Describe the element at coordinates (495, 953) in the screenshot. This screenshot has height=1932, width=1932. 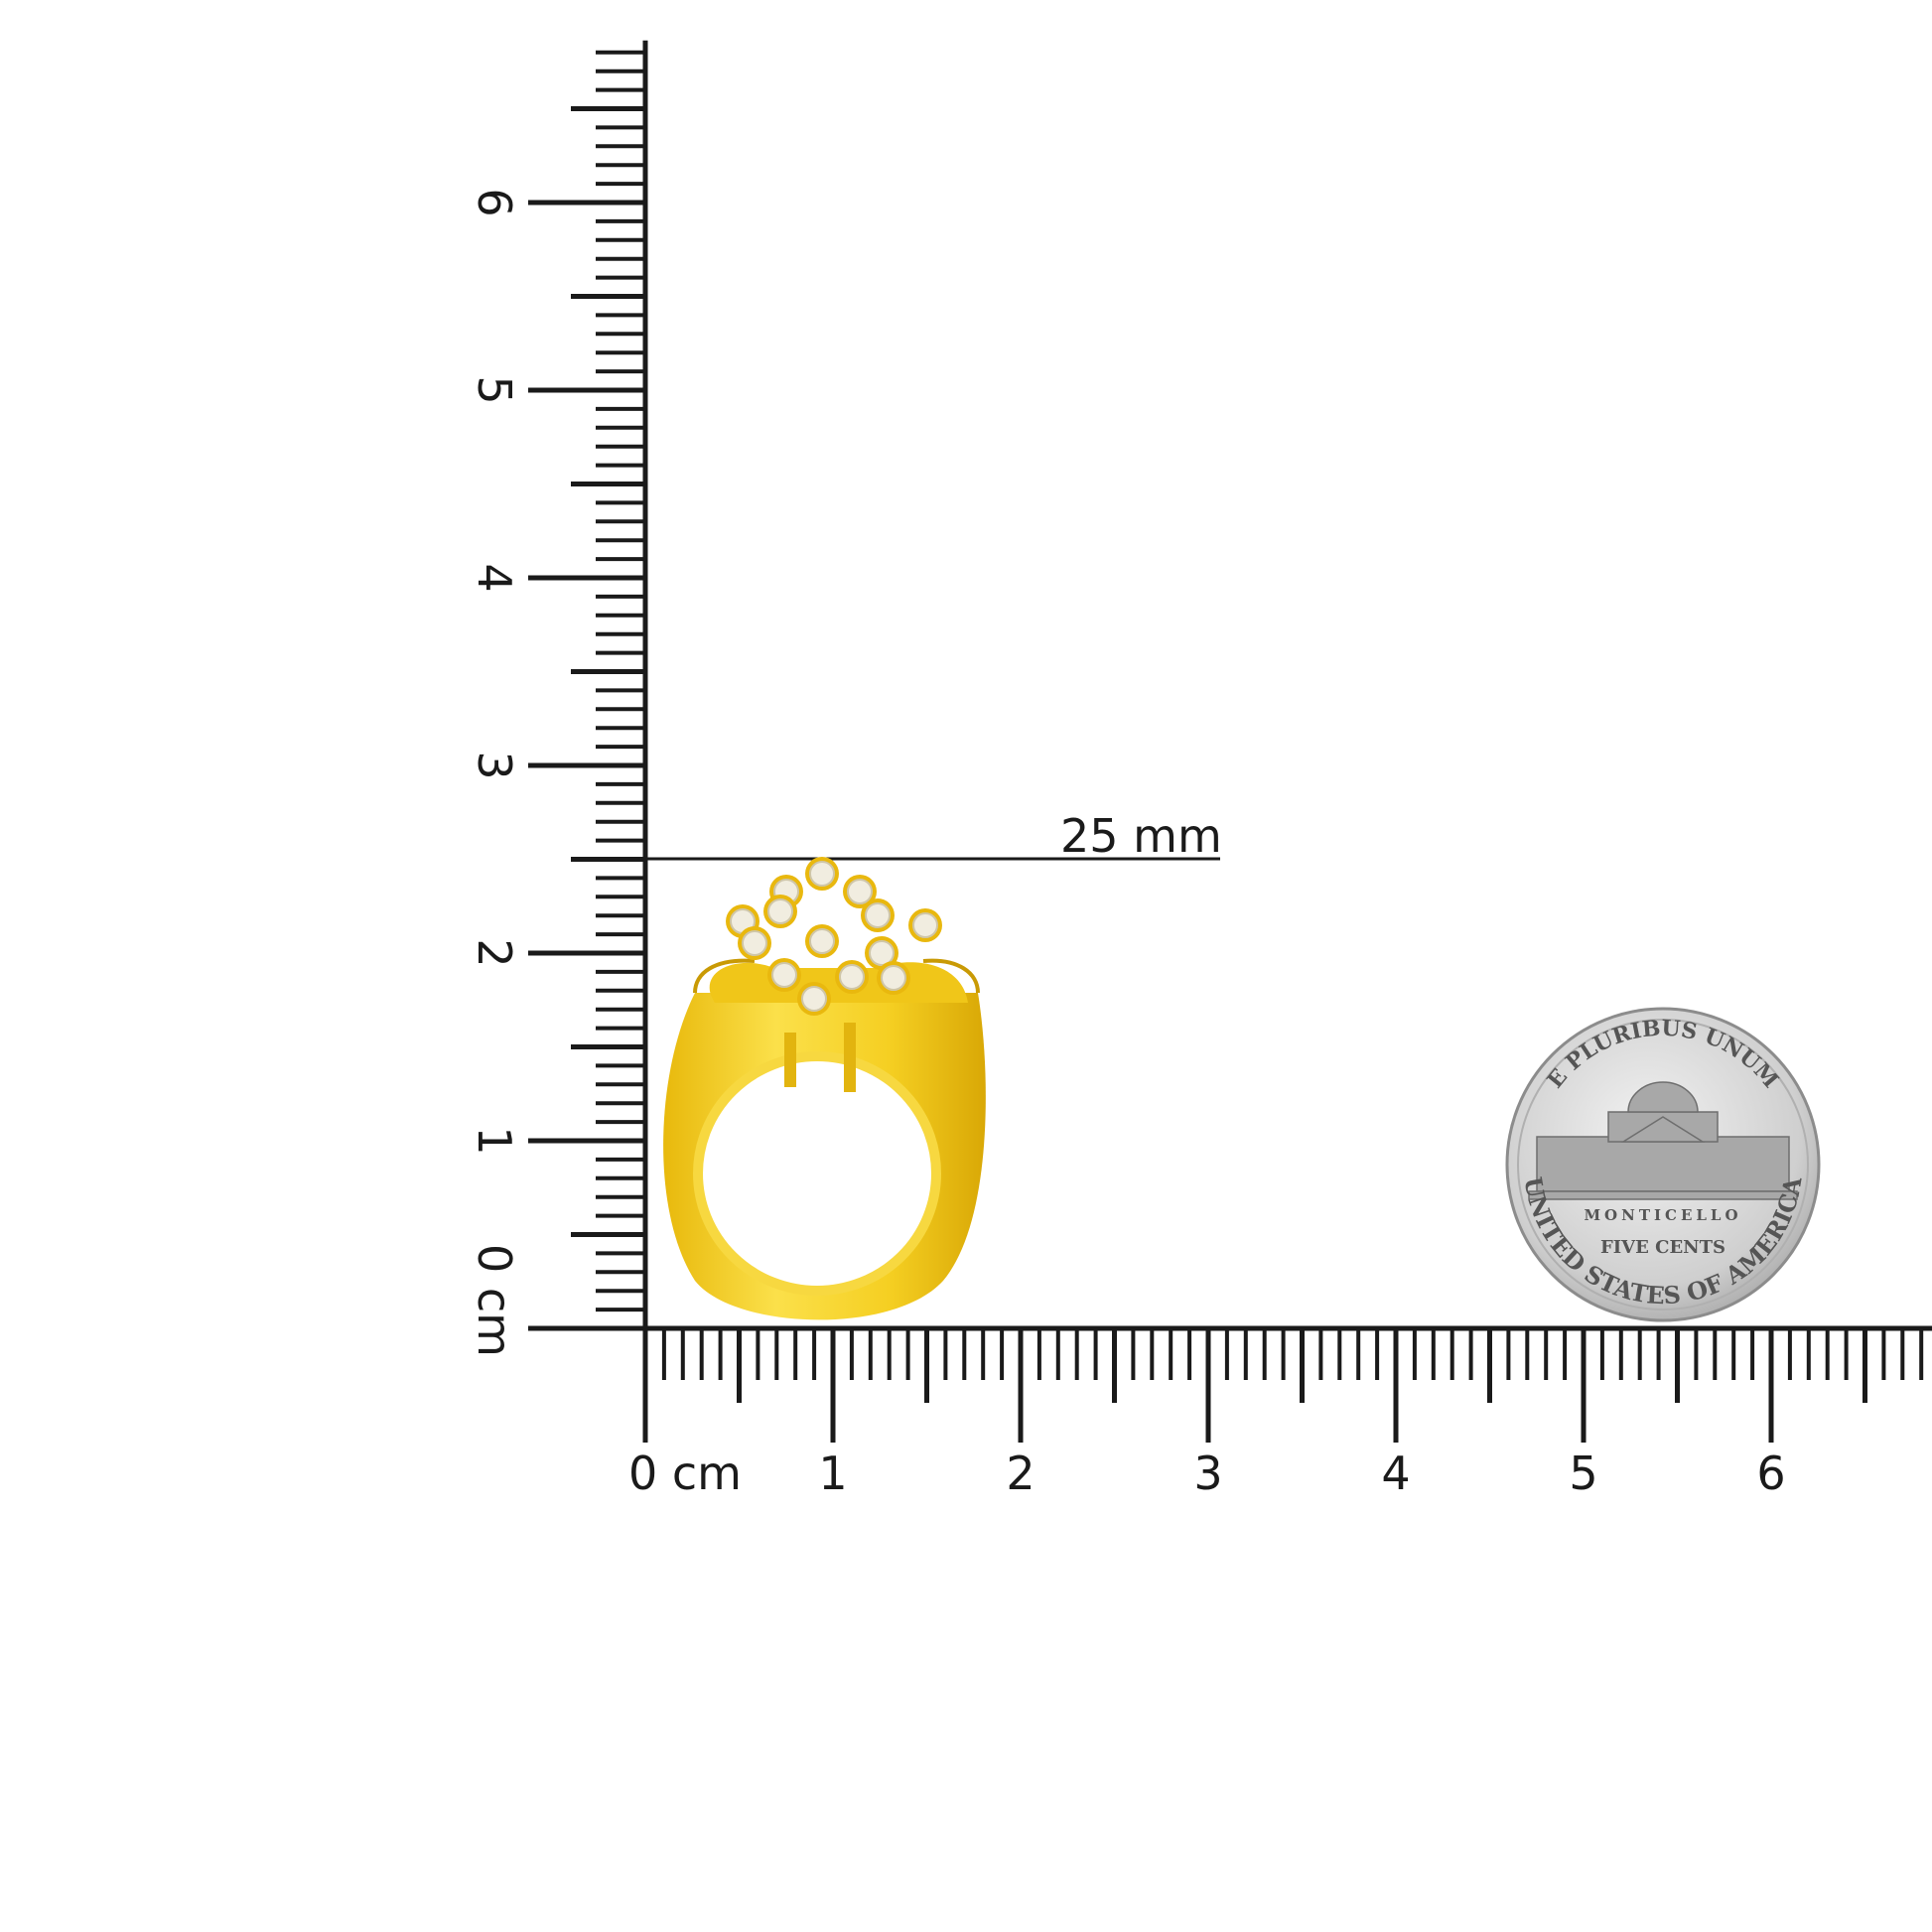
I see `vertical-ruler-label: 2` at that location.